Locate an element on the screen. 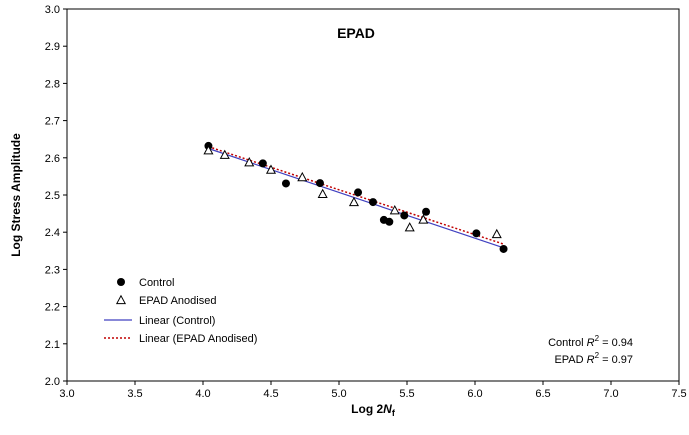 Image resolution: width=689 pixels, height=435 pixels. y-tick-label: 2.5 is located at coordinates (52, 196).